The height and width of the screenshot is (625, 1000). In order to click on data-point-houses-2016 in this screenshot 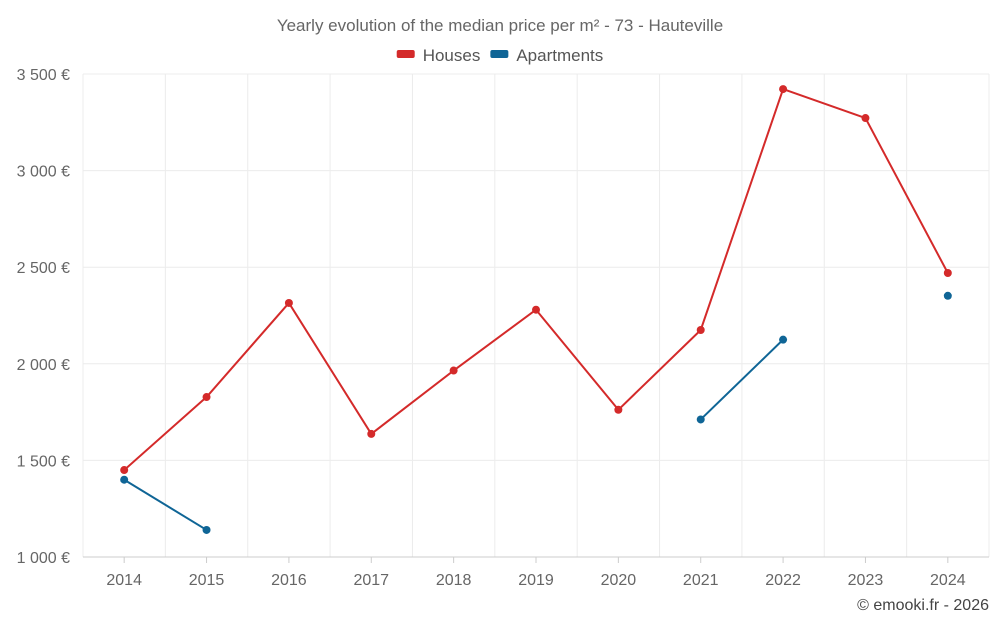, I will do `click(288, 302)`.